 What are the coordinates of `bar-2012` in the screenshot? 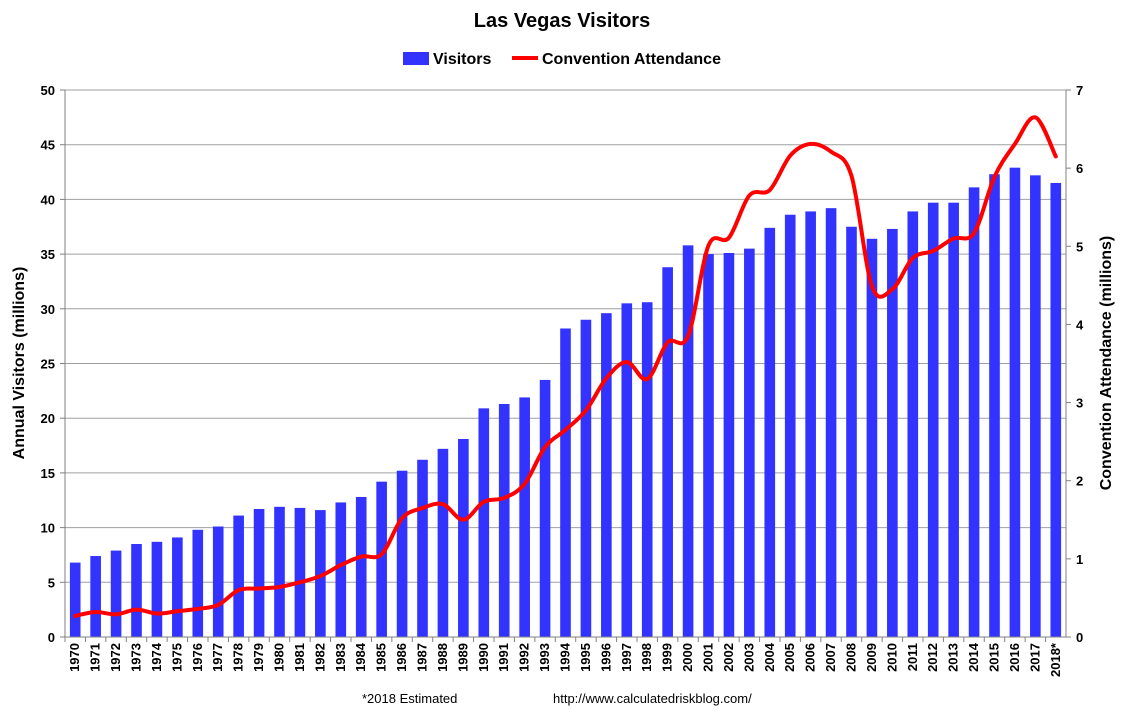 It's located at (933, 419).